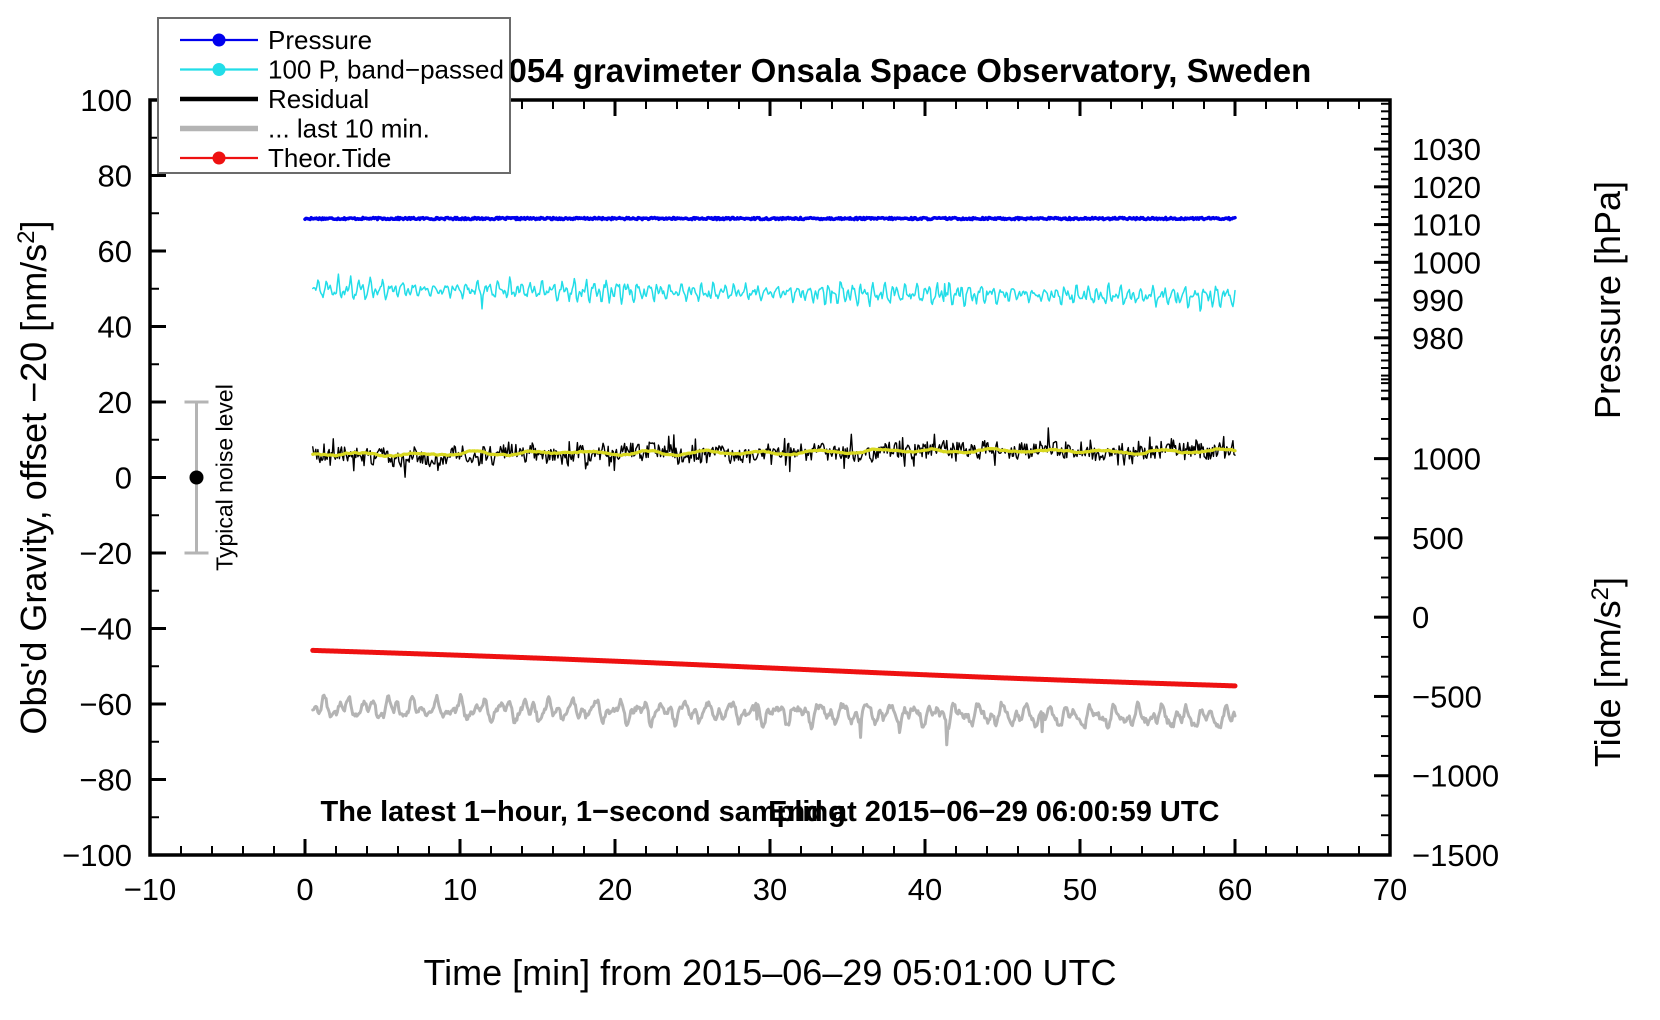 This screenshot has height=1020, width=1660. I want to click on x-tick-label: 60, so click(1235, 889).